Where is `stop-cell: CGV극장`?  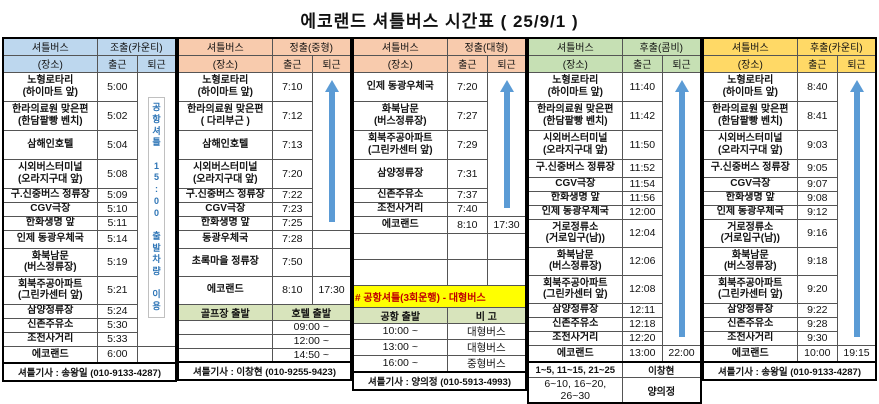
stop-cell: CGV극장 is located at coordinates (50, 209).